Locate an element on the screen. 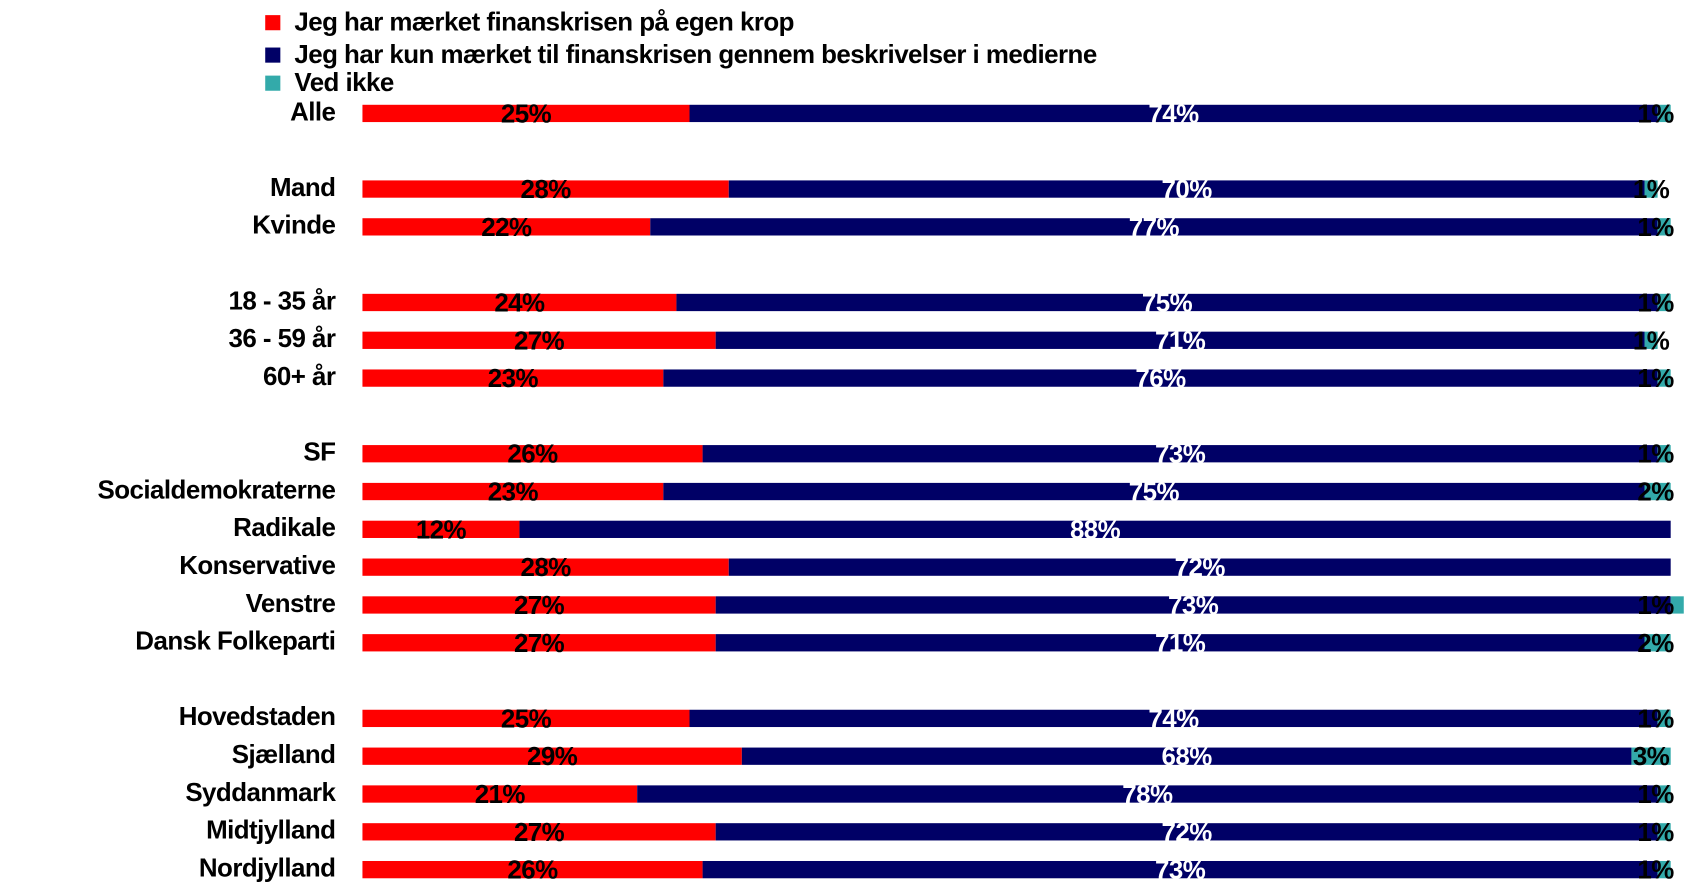 This screenshot has width=1695, height=888. value-label: 21% is located at coordinates (500, 795).